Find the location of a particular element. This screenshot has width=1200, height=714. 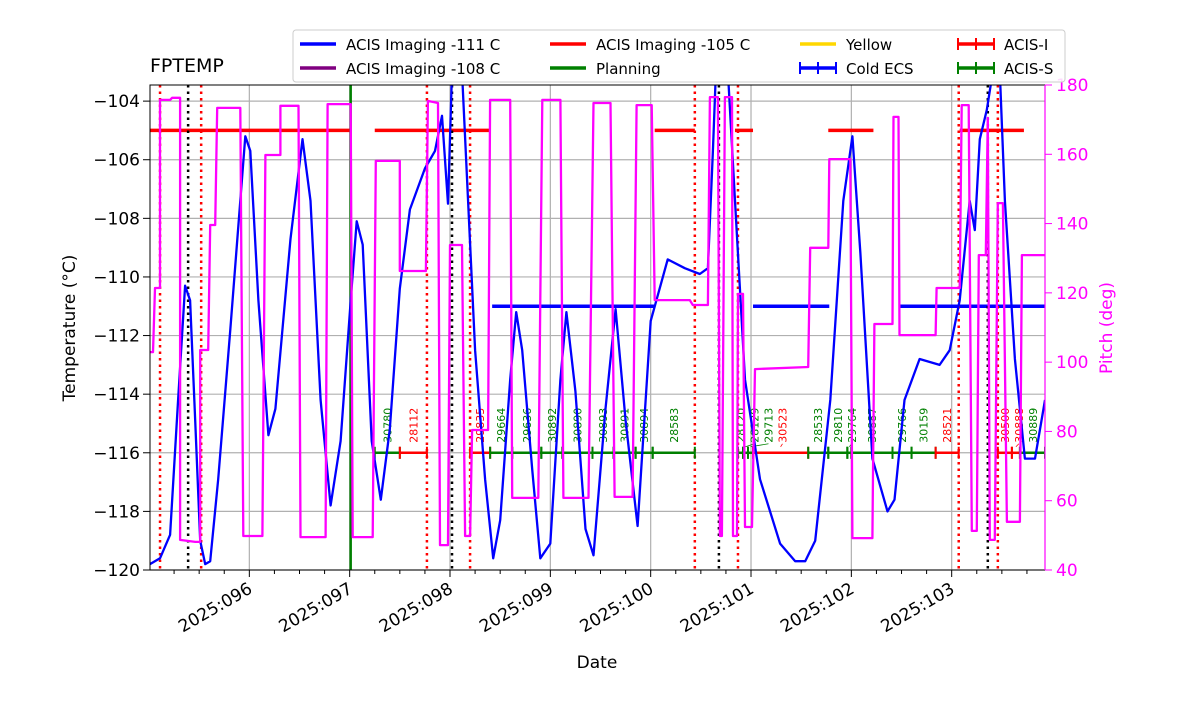

y-tick-label: −112 is located at coordinates (116, 337).